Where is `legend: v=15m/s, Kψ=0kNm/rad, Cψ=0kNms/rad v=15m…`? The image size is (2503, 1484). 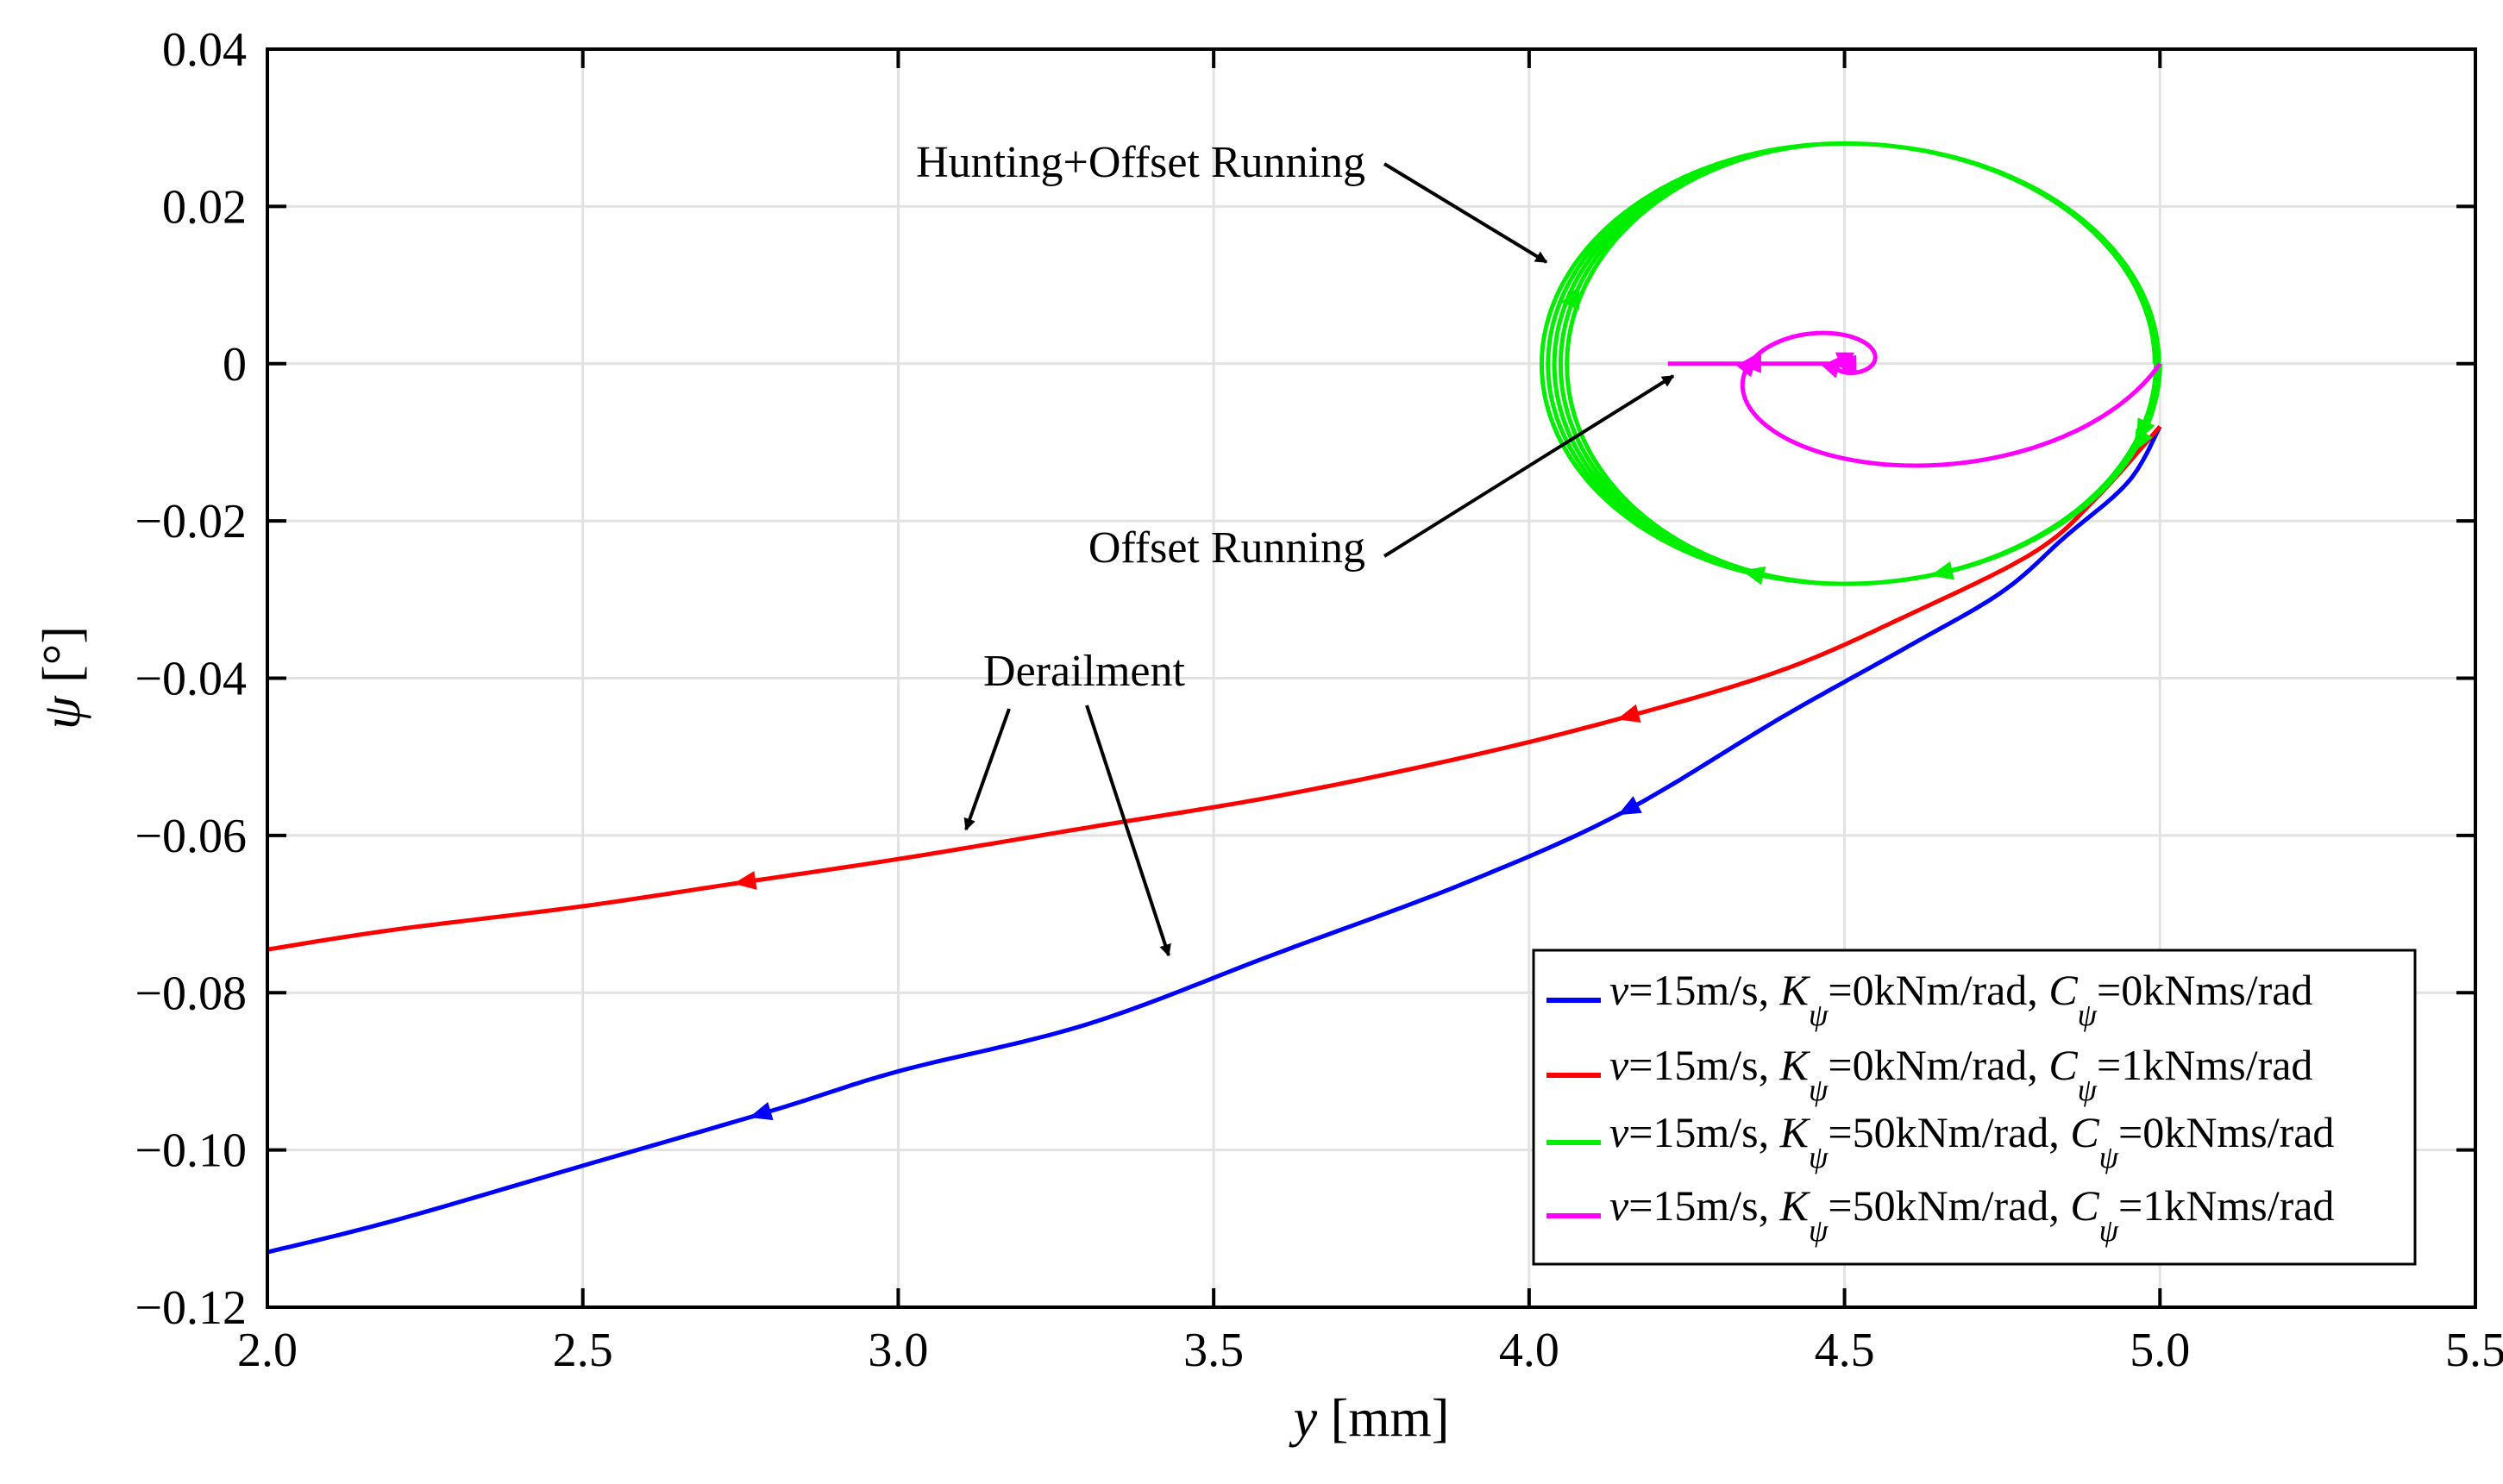 legend: v=15m/s, Kψ=0kNm/rad, Cψ=0kNms/rad v=15m… is located at coordinates (1974, 1107).